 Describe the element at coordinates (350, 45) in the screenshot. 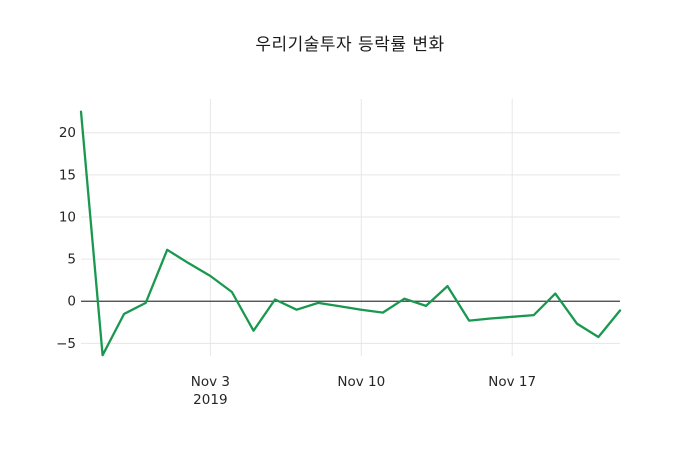

I see `chart-title: 우리기술투자 등락률 변화` at that location.